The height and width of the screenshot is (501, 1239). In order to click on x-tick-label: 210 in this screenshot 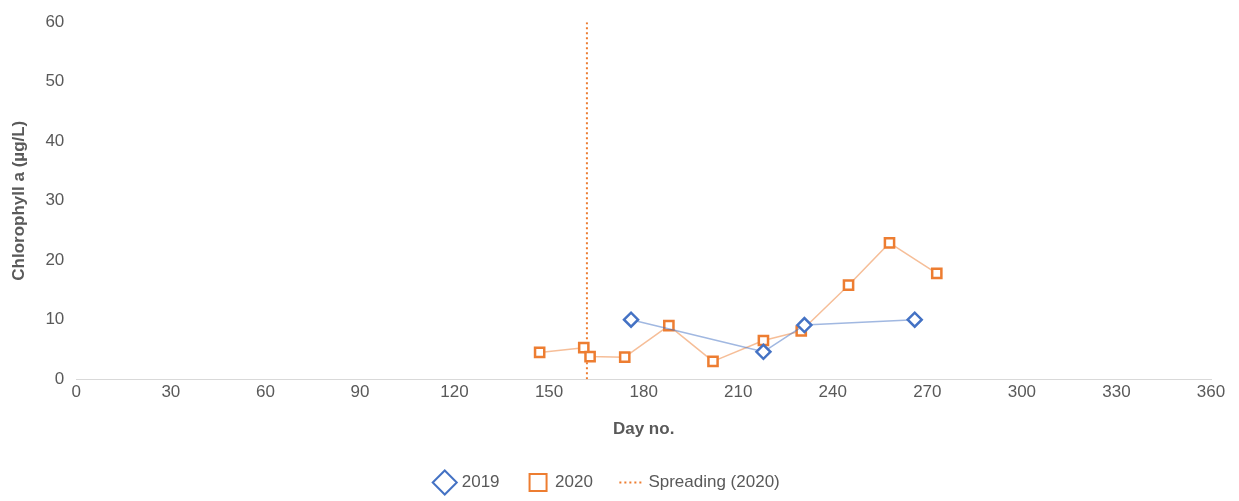, I will do `click(738, 392)`.